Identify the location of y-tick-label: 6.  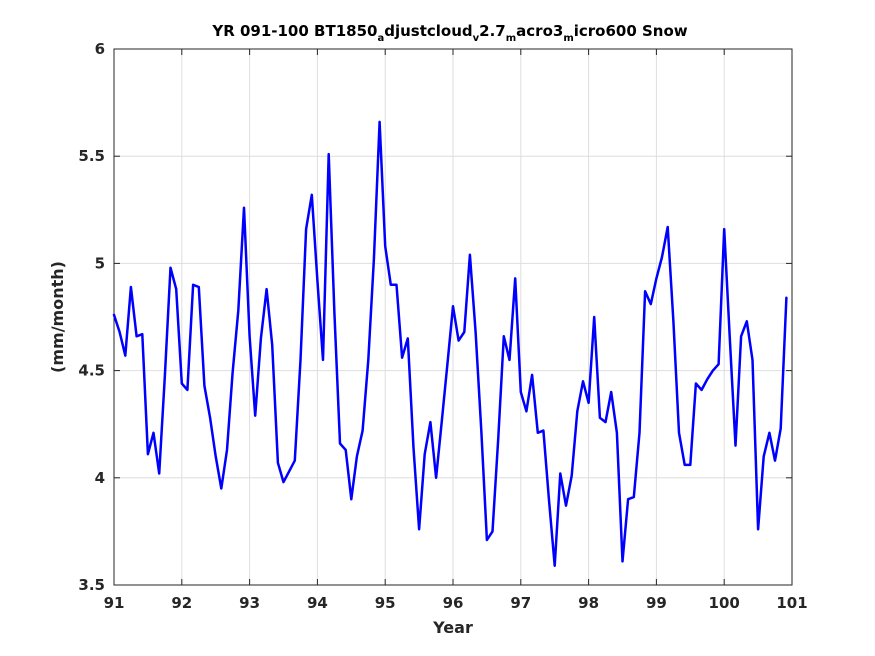
(100, 49).